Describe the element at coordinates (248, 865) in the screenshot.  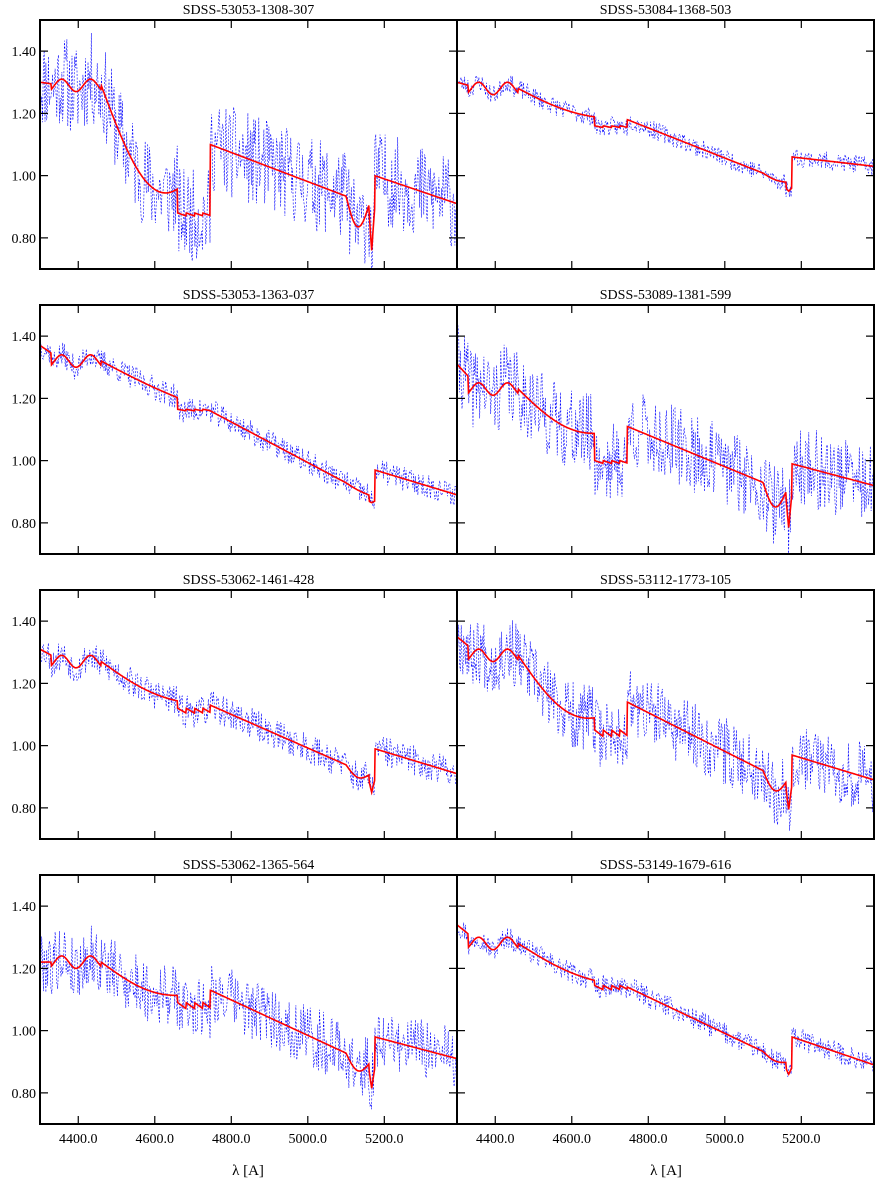
I see `panel-title: SDSS-53062-1365-564` at that location.